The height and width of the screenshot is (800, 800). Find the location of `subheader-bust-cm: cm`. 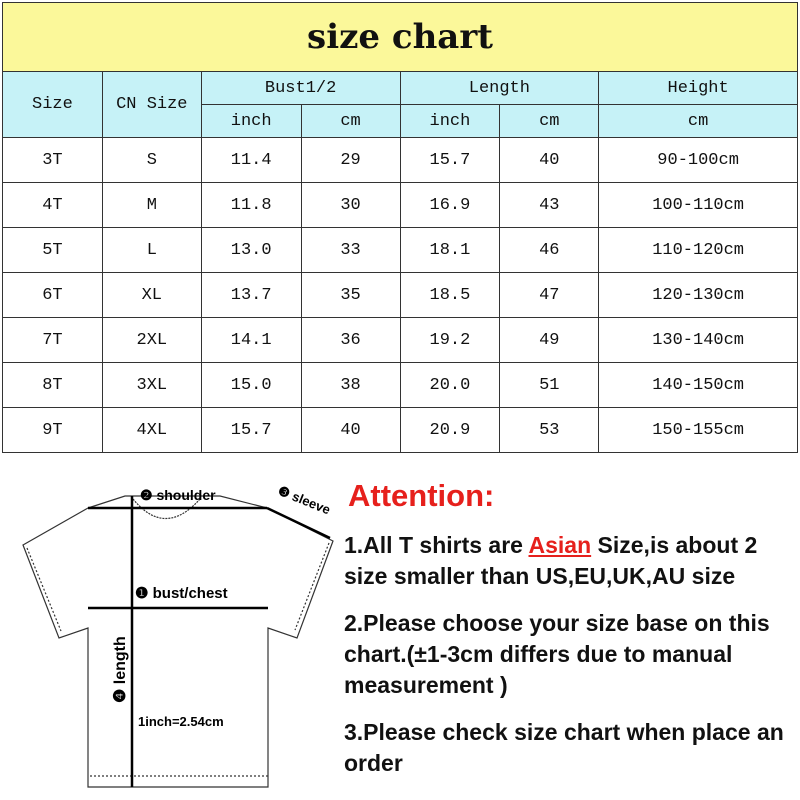

subheader-bust-cm: cm is located at coordinates (350, 121).